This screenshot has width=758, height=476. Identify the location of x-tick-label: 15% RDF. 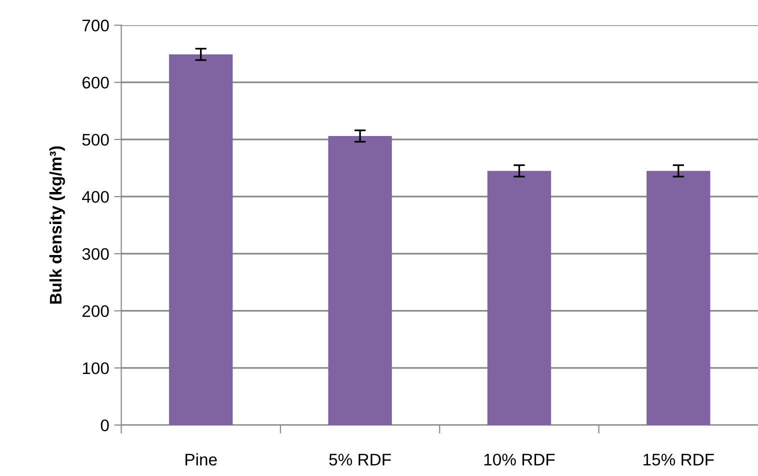
(679, 460).